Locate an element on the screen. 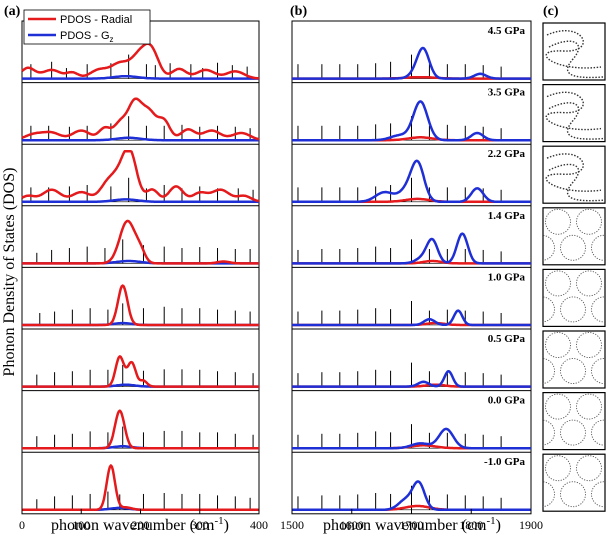 Image resolution: width=609 pixels, height=536 pixels. panel-a-x-title-main: phonon wavenumber (cm is located at coordinates (133, 525).